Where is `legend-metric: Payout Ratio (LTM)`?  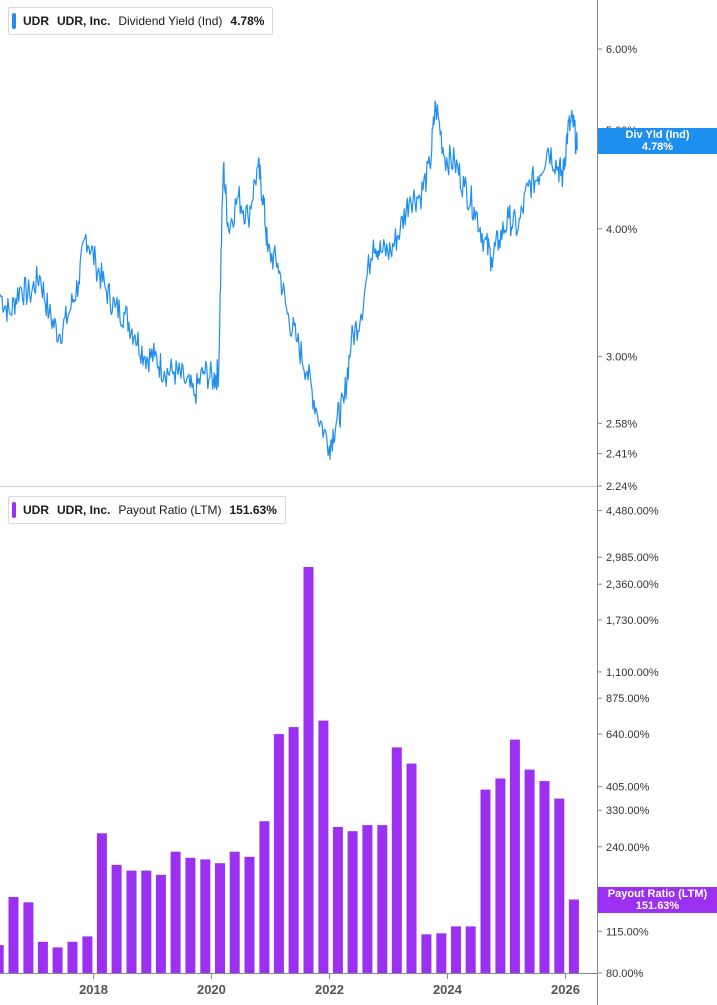
legend-metric: Payout Ratio (LTM) is located at coordinates (170, 510).